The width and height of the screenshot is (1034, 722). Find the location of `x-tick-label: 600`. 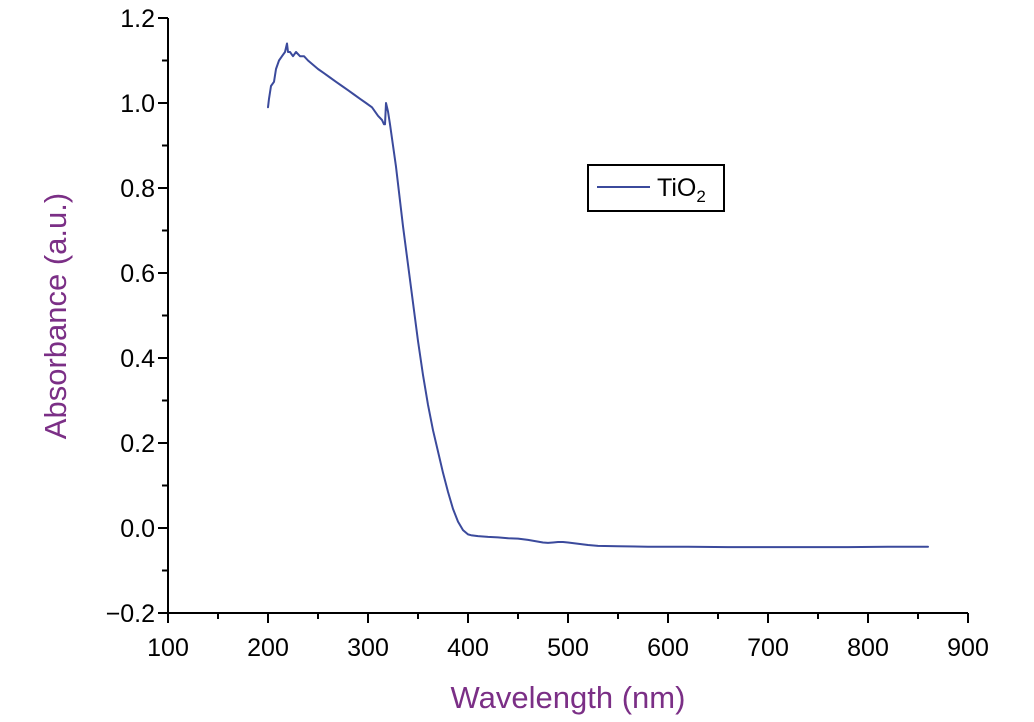

x-tick-label: 600 is located at coordinates (668, 648).